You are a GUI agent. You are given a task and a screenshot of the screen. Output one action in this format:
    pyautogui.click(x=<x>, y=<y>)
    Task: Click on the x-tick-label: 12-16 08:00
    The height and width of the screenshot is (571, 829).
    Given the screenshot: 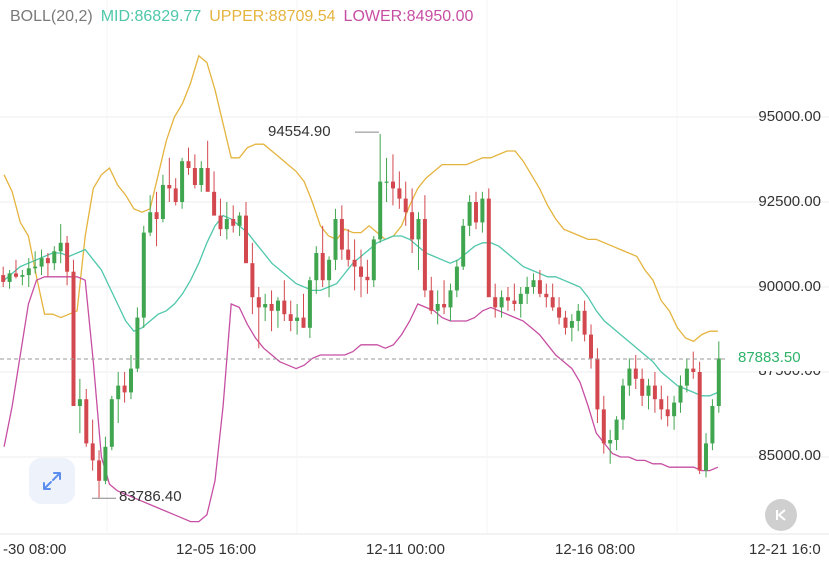 What is the action you would take?
    pyautogui.click(x=595, y=549)
    